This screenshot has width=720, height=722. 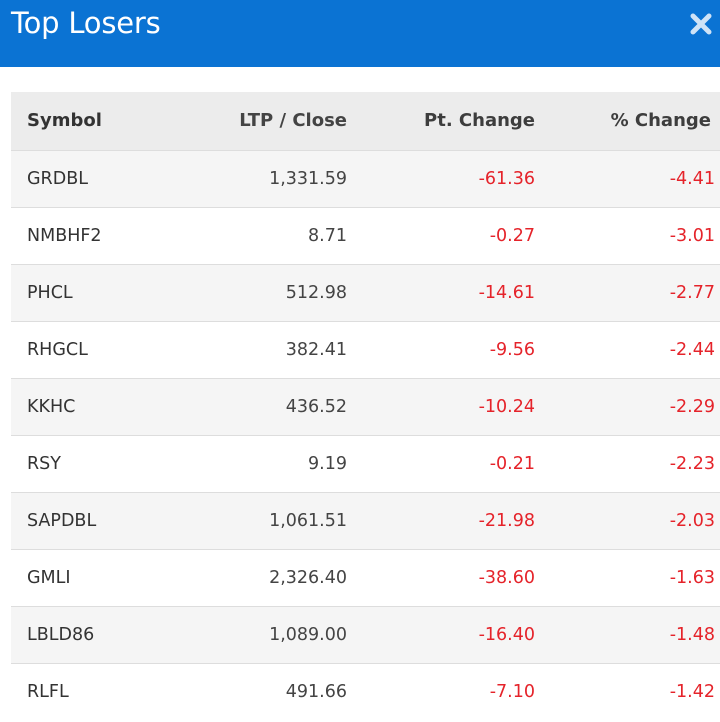 I want to click on table-row: RHGCL 382.41 -9.56 -2.44, so click(x=365, y=349).